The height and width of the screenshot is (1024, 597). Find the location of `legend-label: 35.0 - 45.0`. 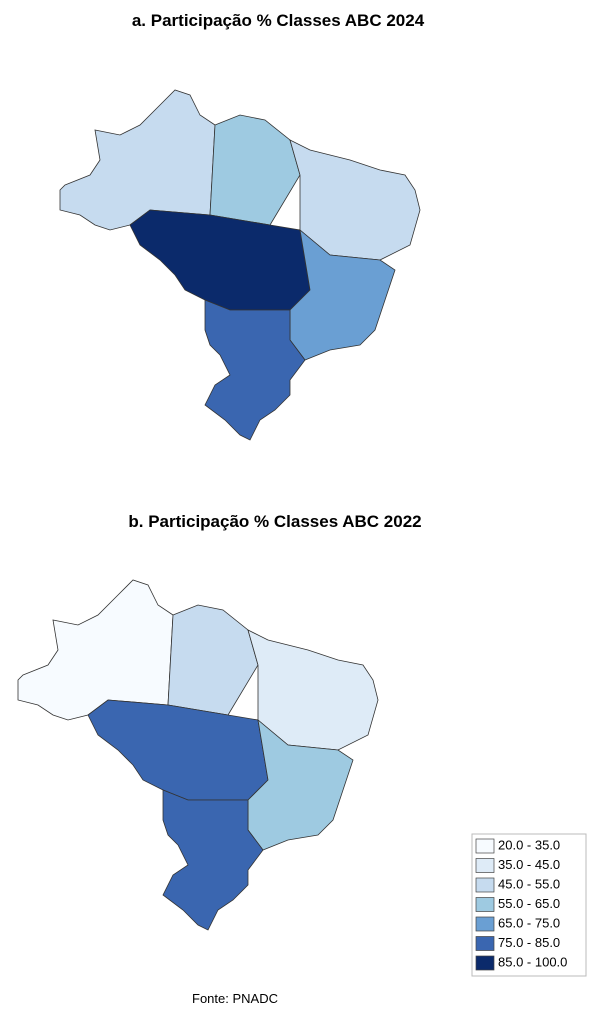

legend-label: 35.0 - 45.0 is located at coordinates (529, 864).